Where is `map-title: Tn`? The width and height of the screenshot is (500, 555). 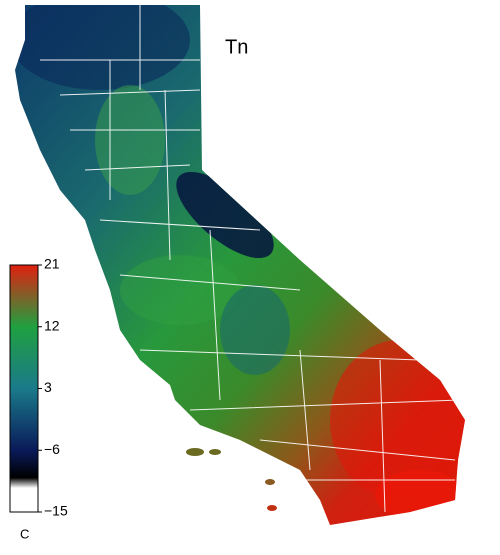 map-title: Tn is located at coordinates (236, 47).